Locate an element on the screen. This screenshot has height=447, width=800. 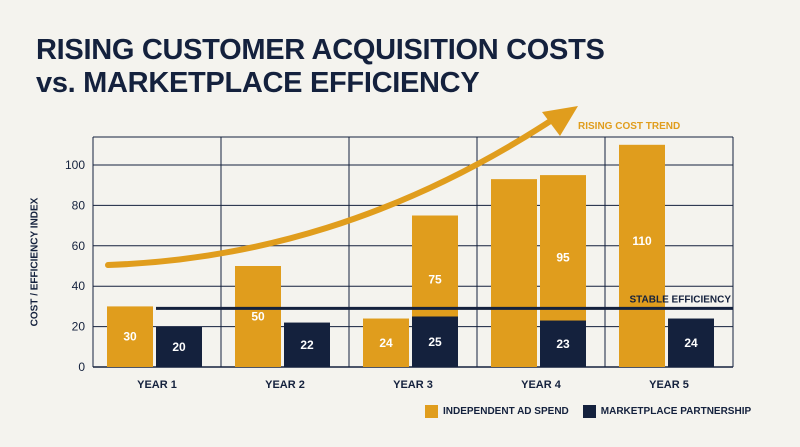
bar-ad-spend-label: 24 is located at coordinates (386, 343).